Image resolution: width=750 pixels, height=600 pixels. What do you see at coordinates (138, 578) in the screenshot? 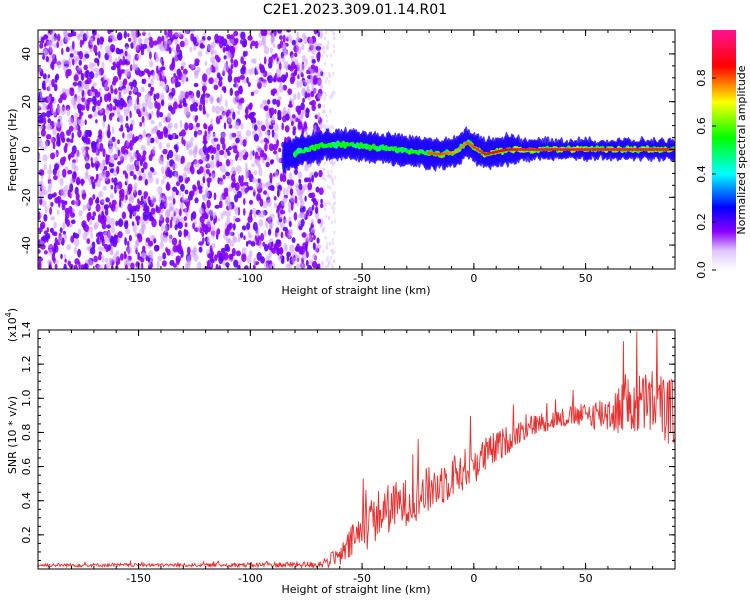
I see `x-tick-label: -150` at bounding box center [138, 578].